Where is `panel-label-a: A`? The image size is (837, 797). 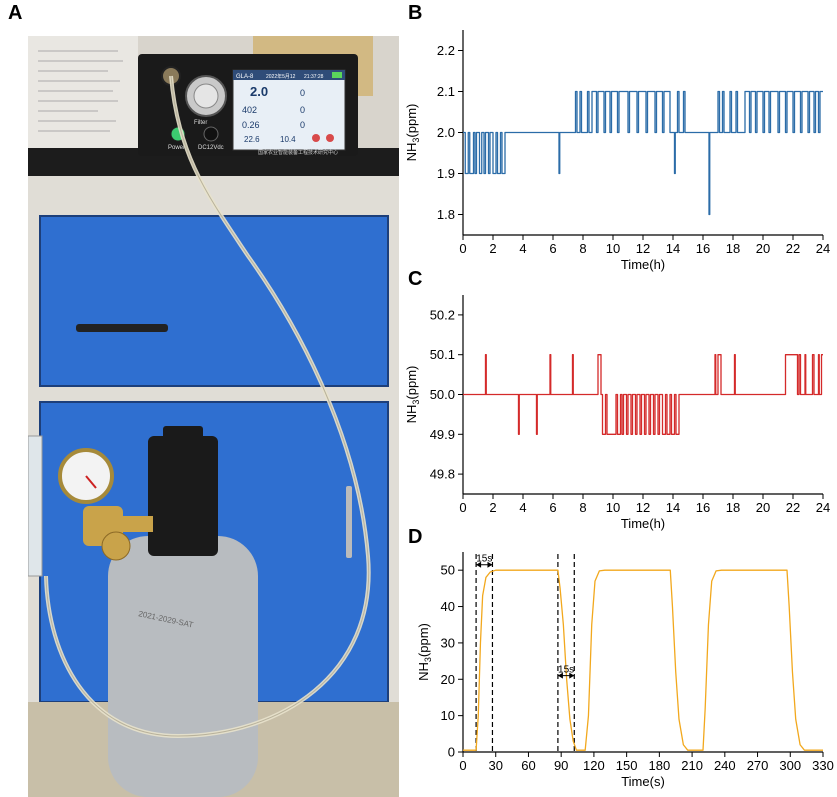 panel-label-a: A is located at coordinates (15, 13).